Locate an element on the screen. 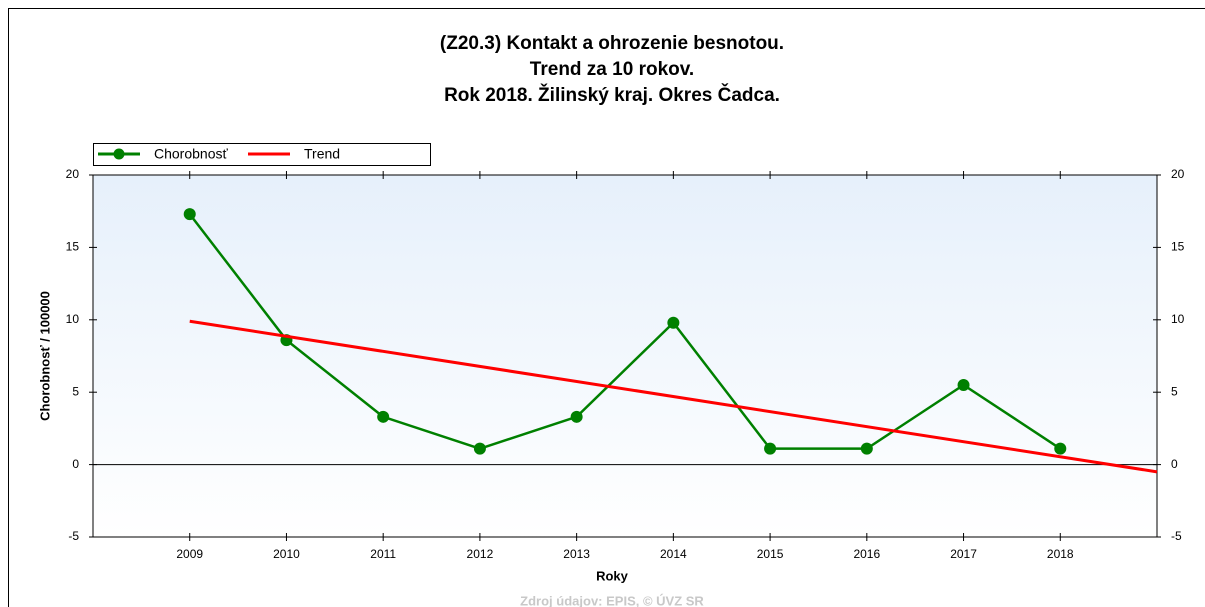 The width and height of the screenshot is (1205, 607). y-tick-label: 10 is located at coordinates (73, 319).